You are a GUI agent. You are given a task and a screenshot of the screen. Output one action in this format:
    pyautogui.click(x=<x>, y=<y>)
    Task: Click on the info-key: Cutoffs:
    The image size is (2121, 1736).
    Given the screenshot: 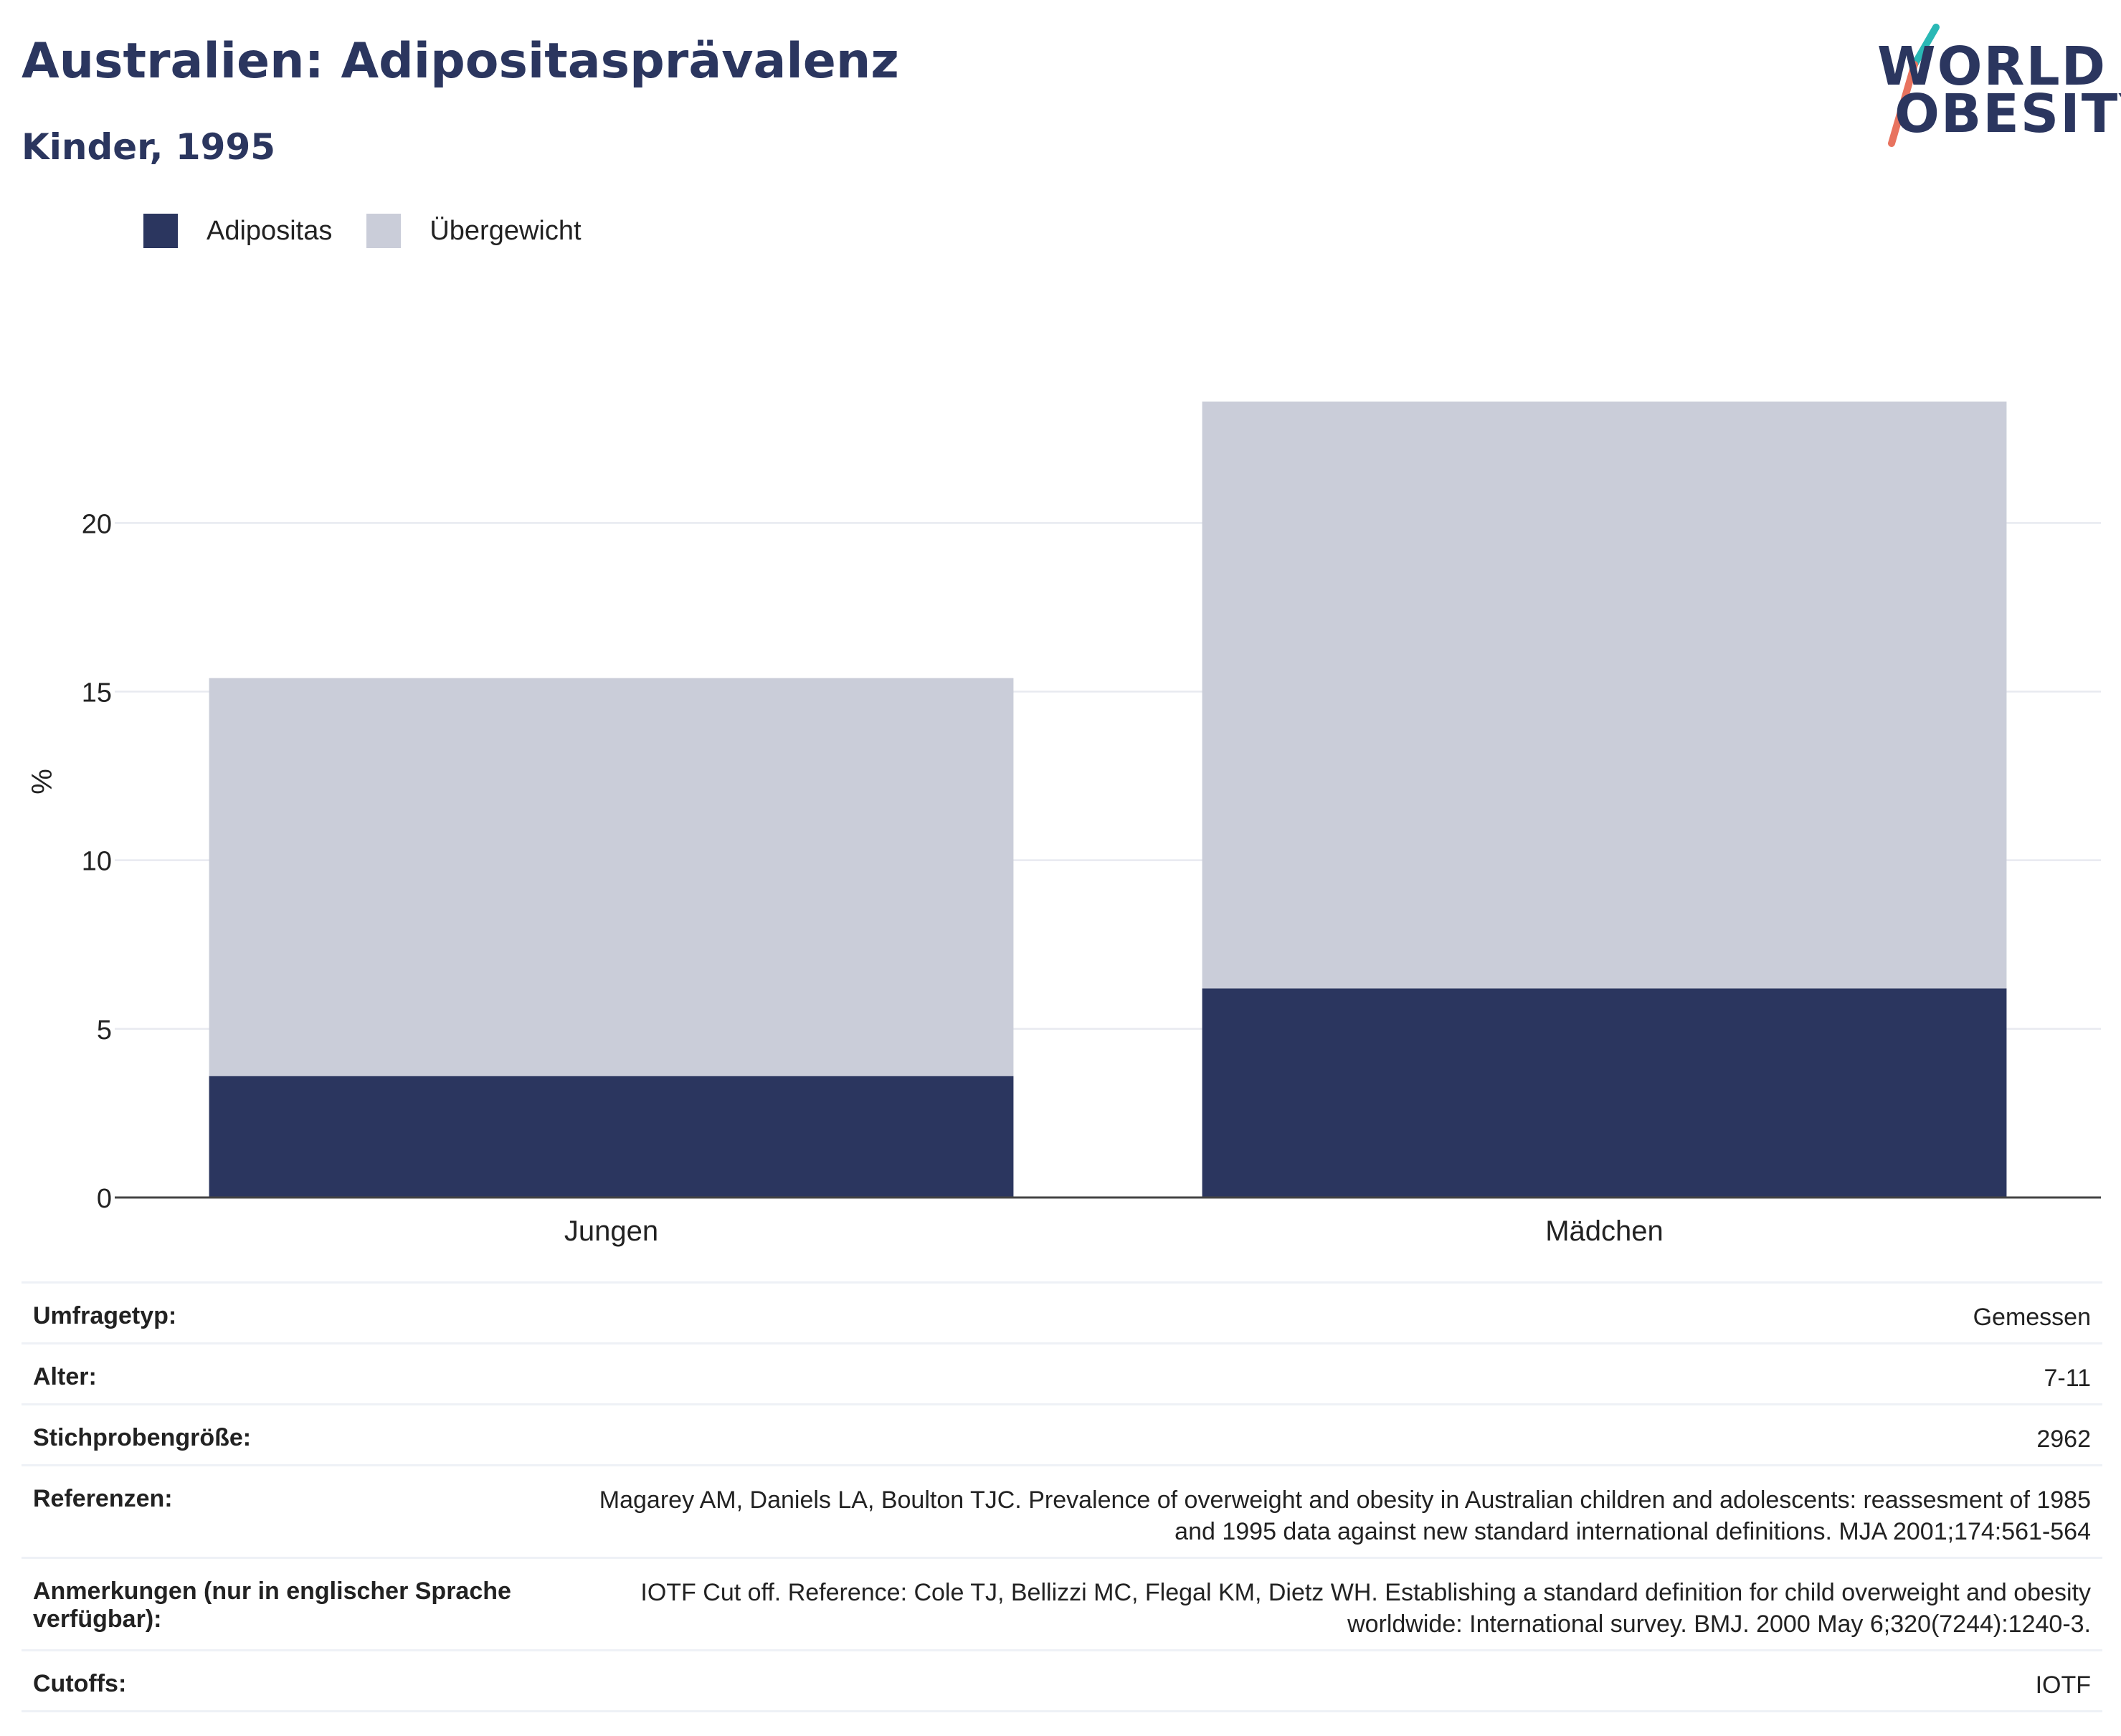 What is the action you would take?
    pyautogui.click(x=284, y=1680)
    